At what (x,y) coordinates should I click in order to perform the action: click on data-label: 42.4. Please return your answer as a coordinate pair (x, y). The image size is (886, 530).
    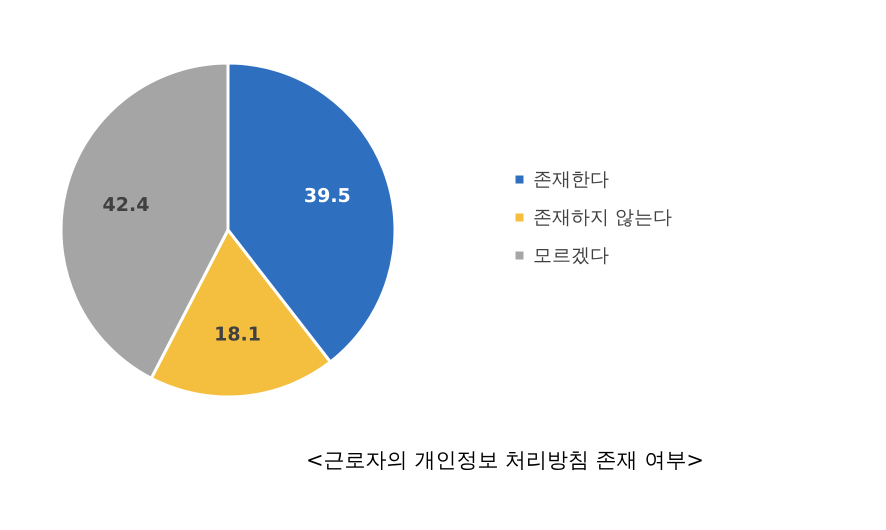
    Looking at the image, I should click on (126, 205).